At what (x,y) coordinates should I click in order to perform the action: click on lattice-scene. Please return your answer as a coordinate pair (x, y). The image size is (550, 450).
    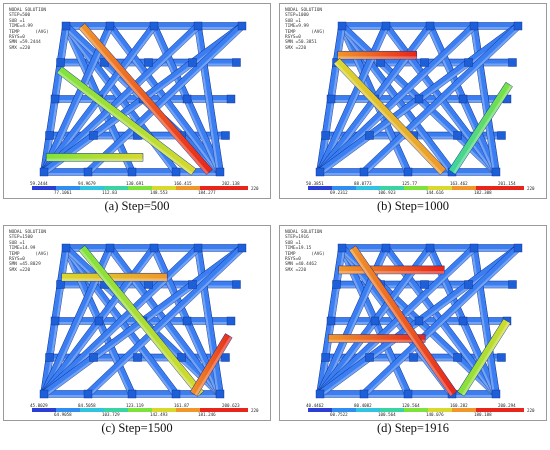
    Looking at the image, I should click on (143, 99).